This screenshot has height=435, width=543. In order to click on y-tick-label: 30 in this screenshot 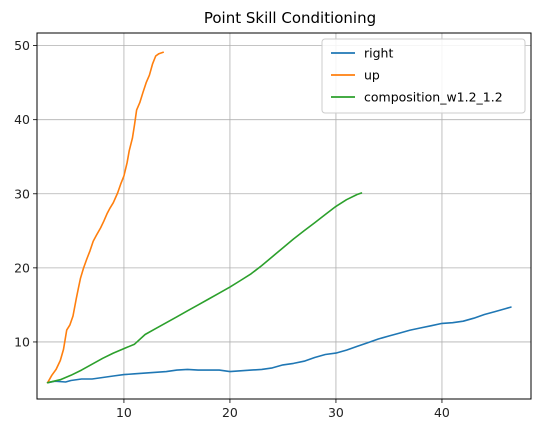, I will do `click(22, 193)`.